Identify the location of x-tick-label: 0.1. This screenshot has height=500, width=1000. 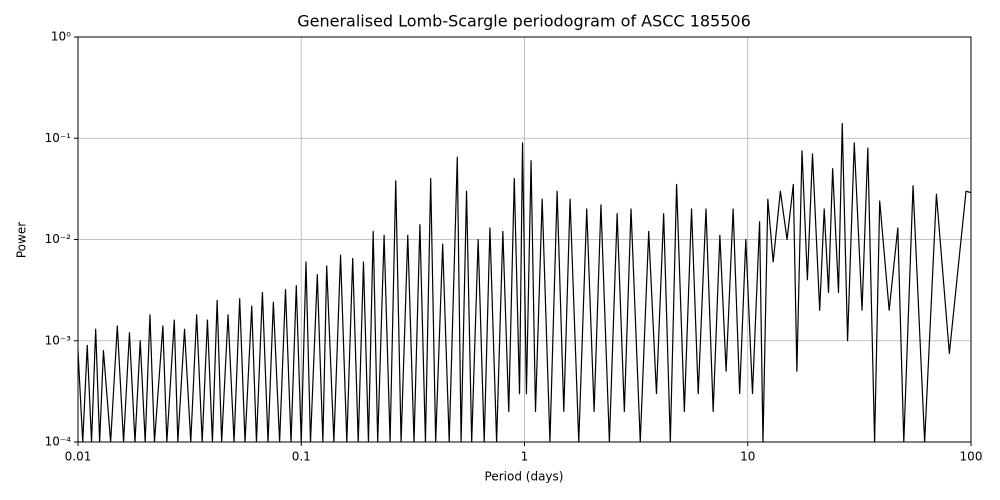
(301, 457).